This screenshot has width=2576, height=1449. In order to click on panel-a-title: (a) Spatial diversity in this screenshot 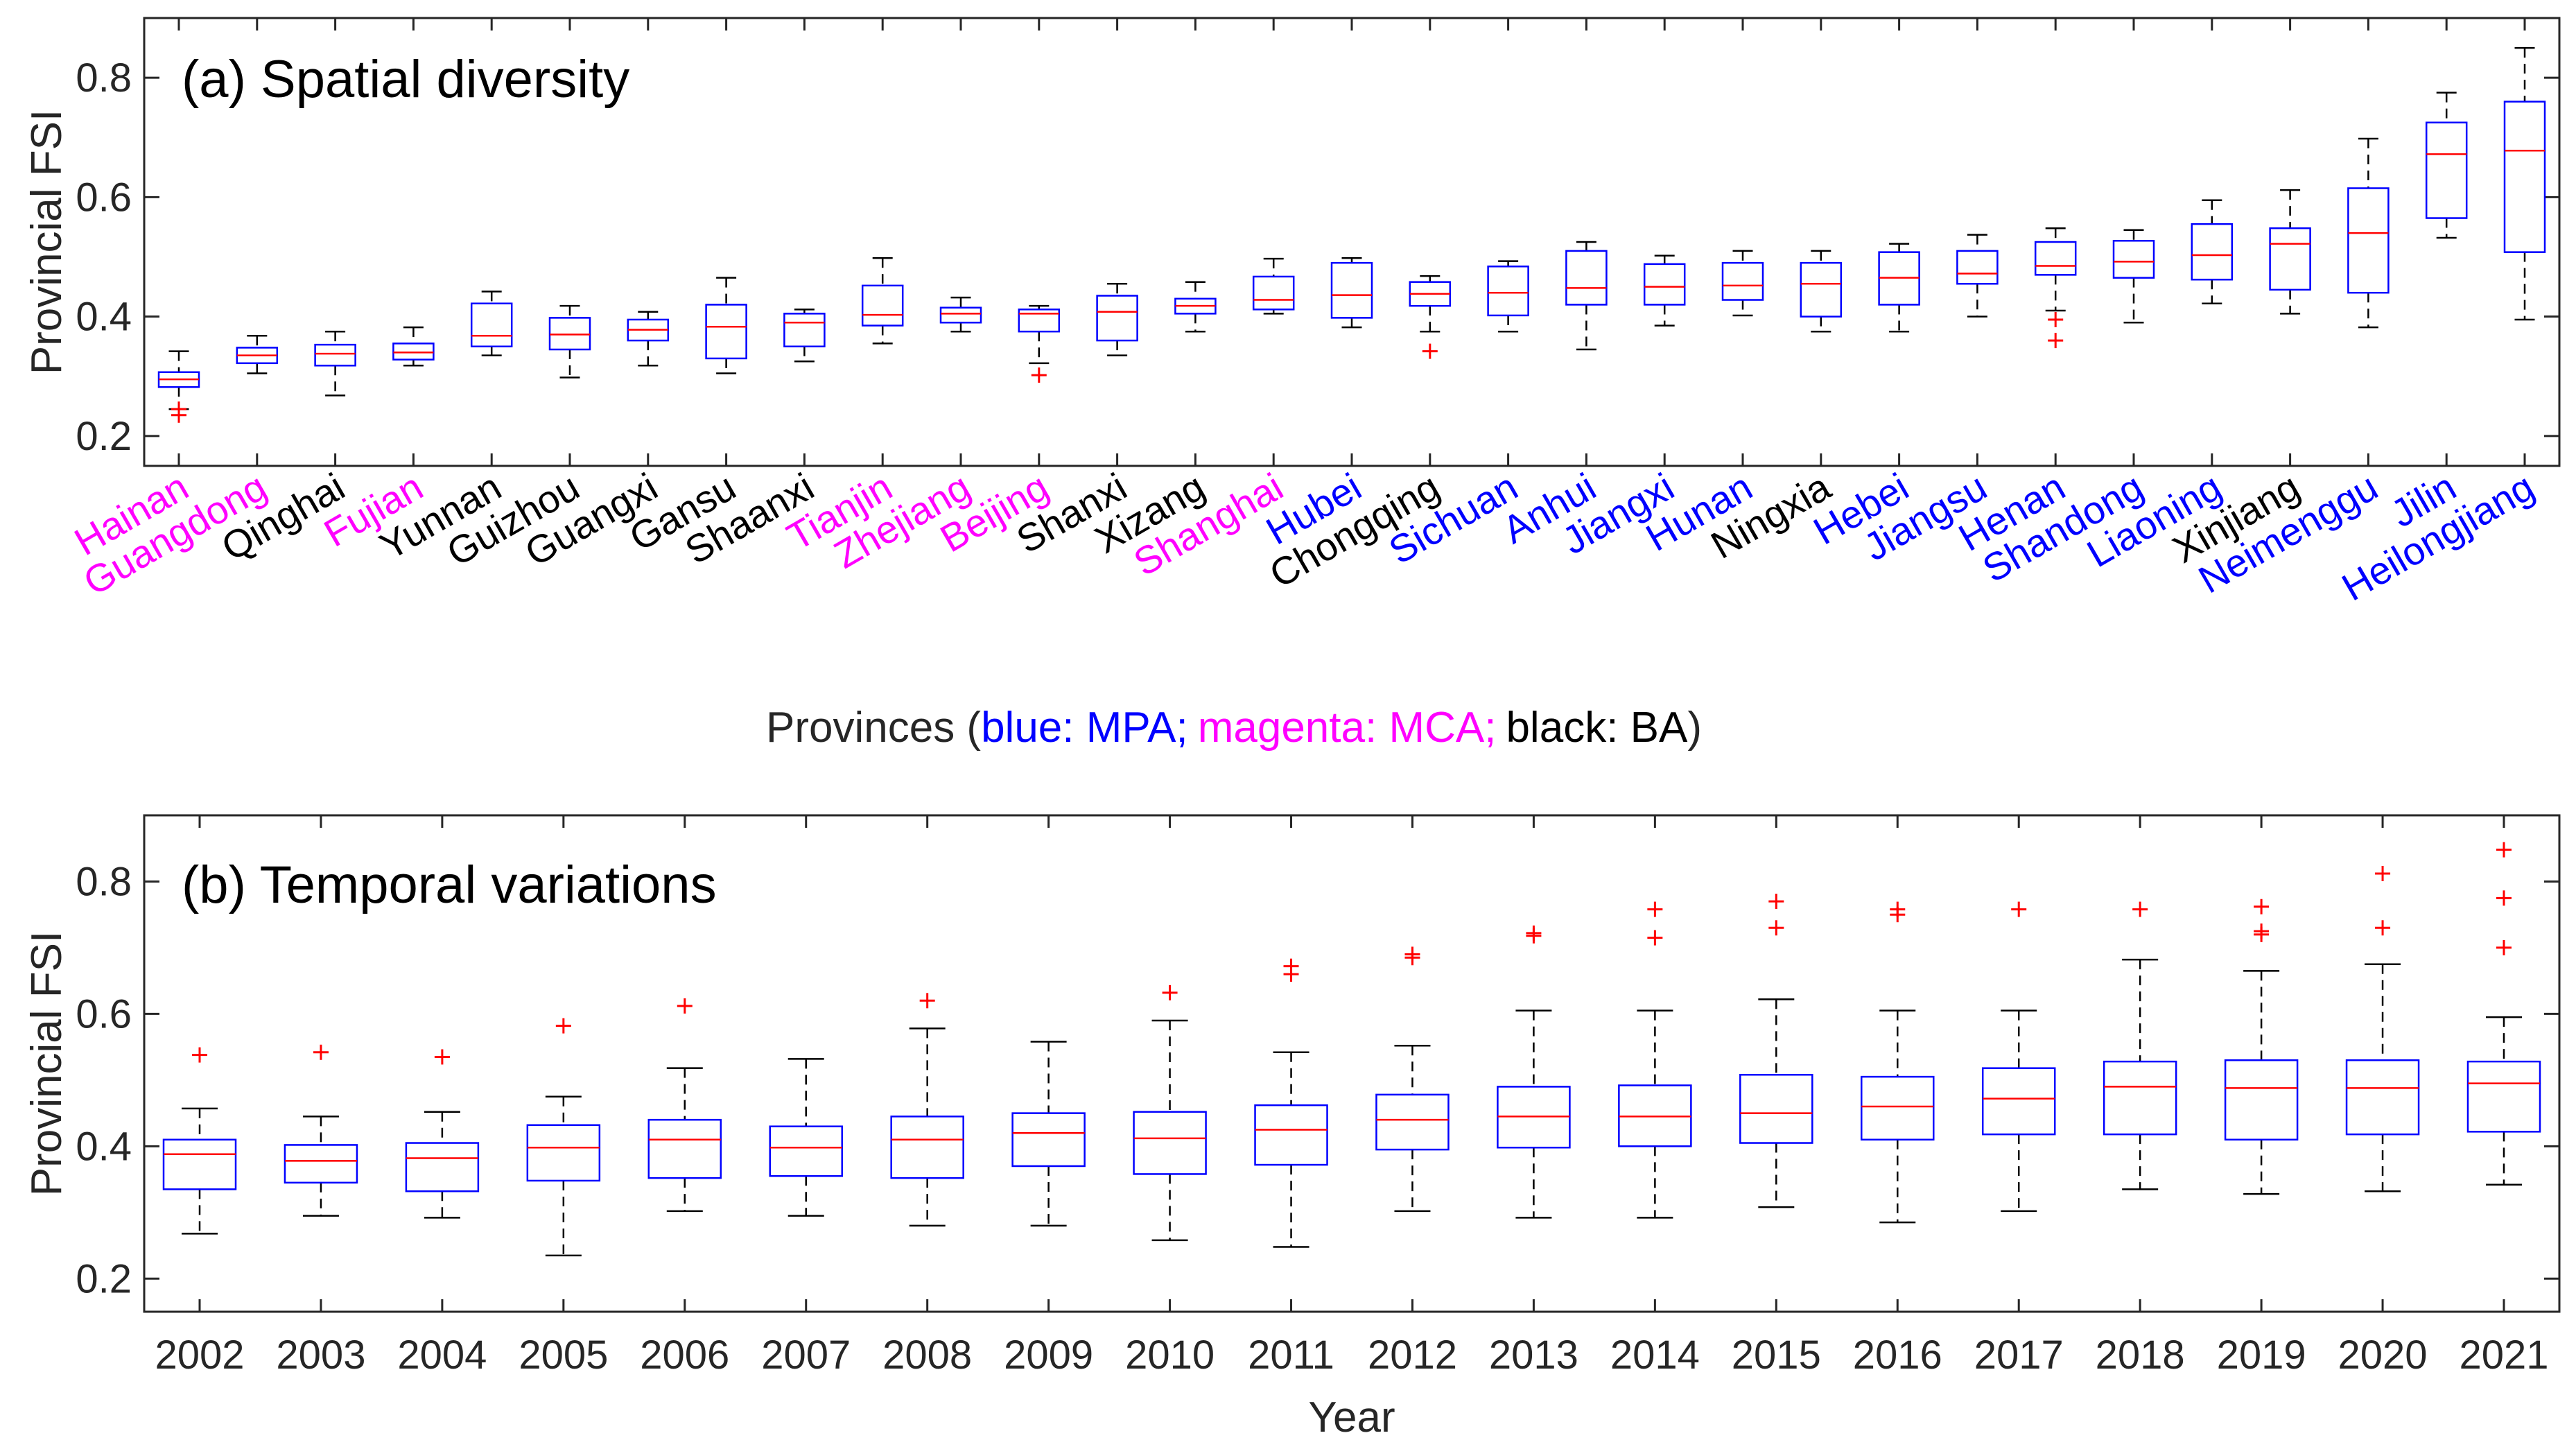, I will do `click(405, 79)`.